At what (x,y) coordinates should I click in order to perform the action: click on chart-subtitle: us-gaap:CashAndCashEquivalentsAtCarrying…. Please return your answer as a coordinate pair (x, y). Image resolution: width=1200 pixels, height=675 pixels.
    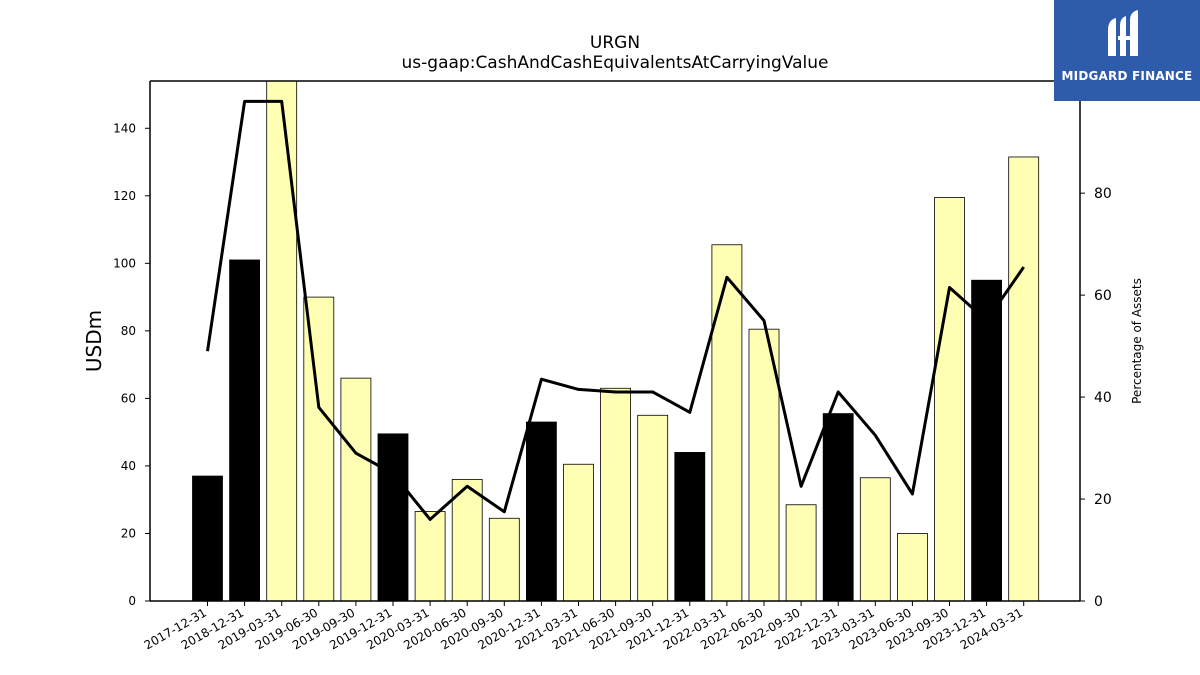
    Looking at the image, I should click on (615, 63).